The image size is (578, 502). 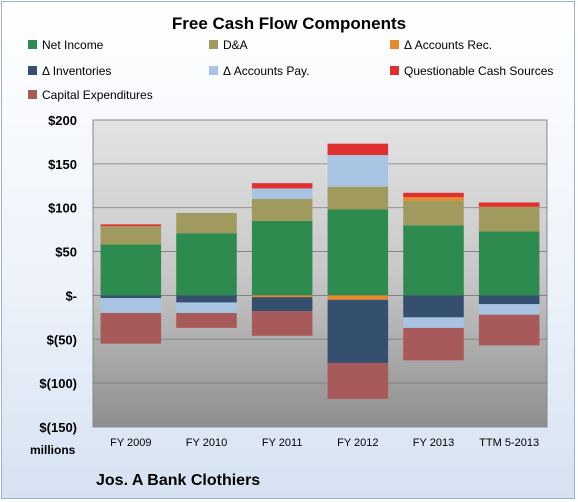 I want to click on y-tick-label: $(50), so click(x=62, y=339).